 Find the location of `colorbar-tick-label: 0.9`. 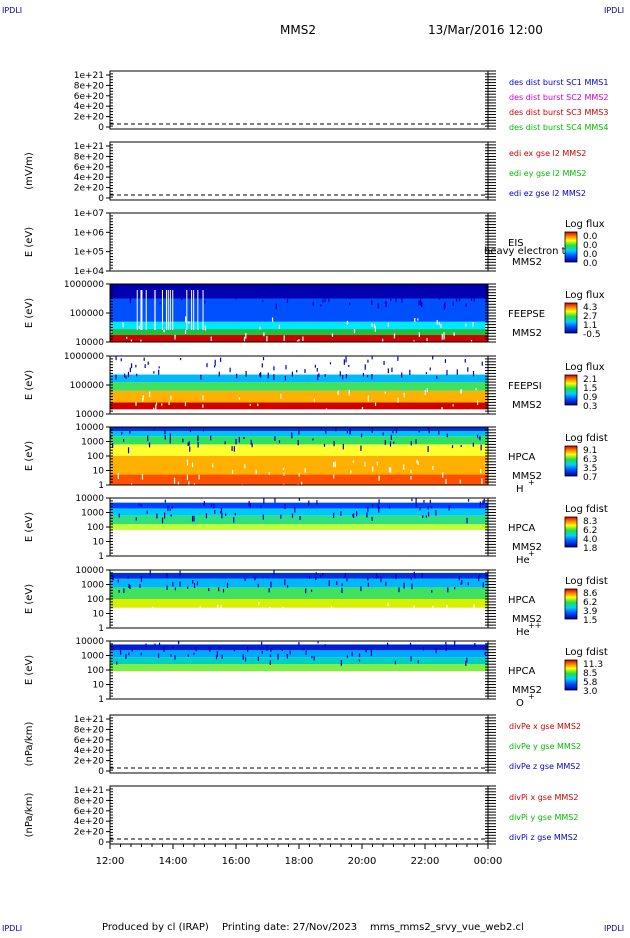

colorbar-tick-label: 0.9 is located at coordinates (590, 398).